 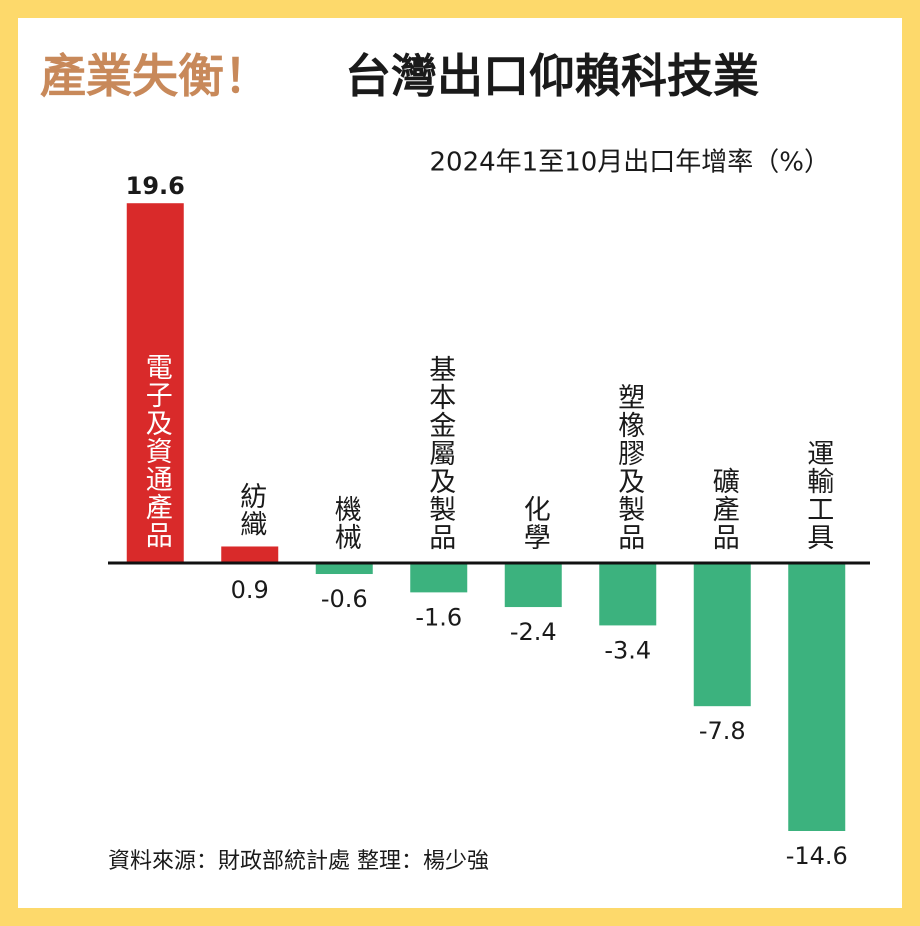 What do you see at coordinates (552, 76) in the screenshot?
I see `chart-title: 台灣出口仰賴科技業` at bounding box center [552, 76].